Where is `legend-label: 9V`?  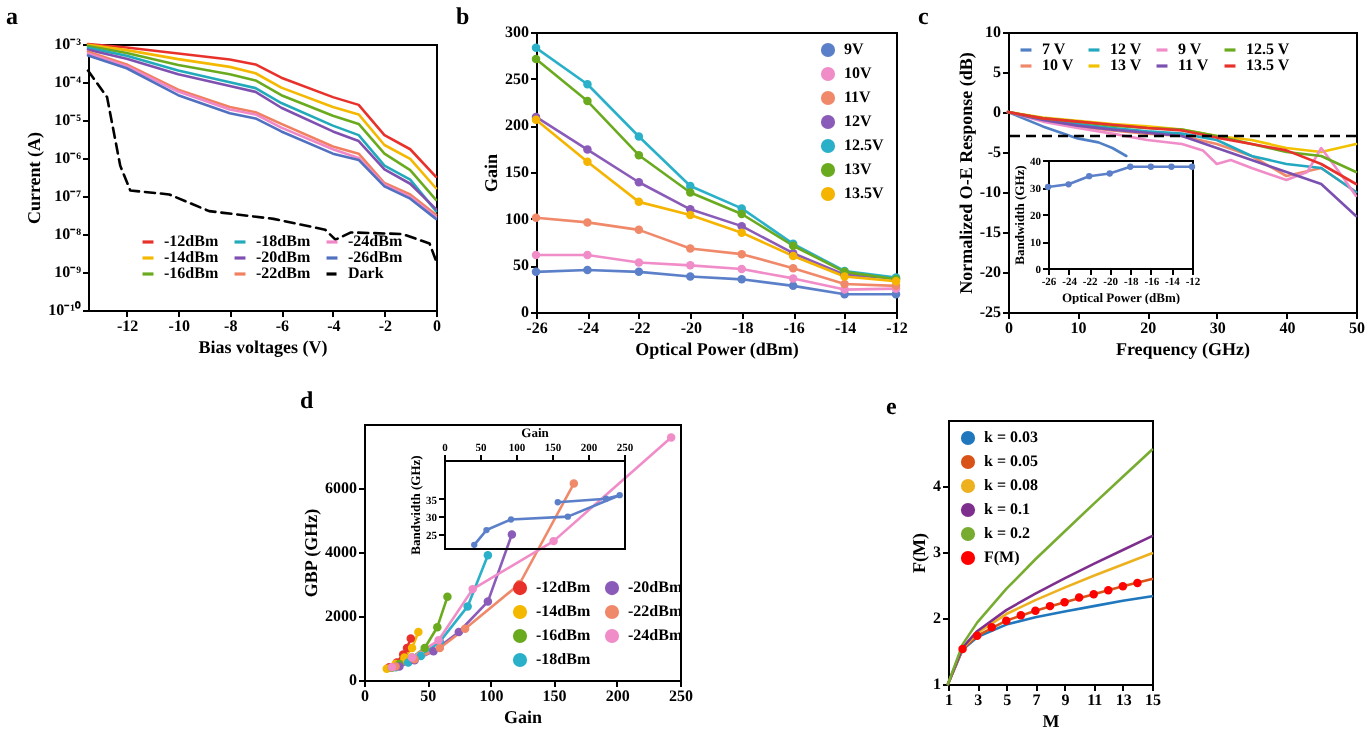
legend-label: 9V is located at coordinates (854, 49).